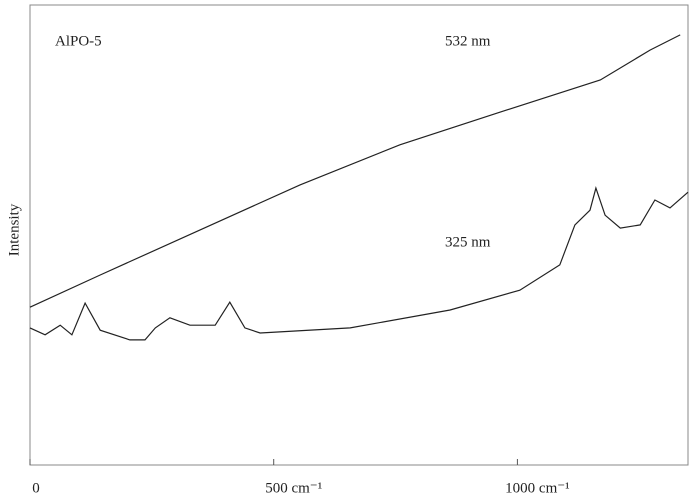  What do you see at coordinates (36, 488) in the screenshot?
I see `x-tick-label: 0` at bounding box center [36, 488].